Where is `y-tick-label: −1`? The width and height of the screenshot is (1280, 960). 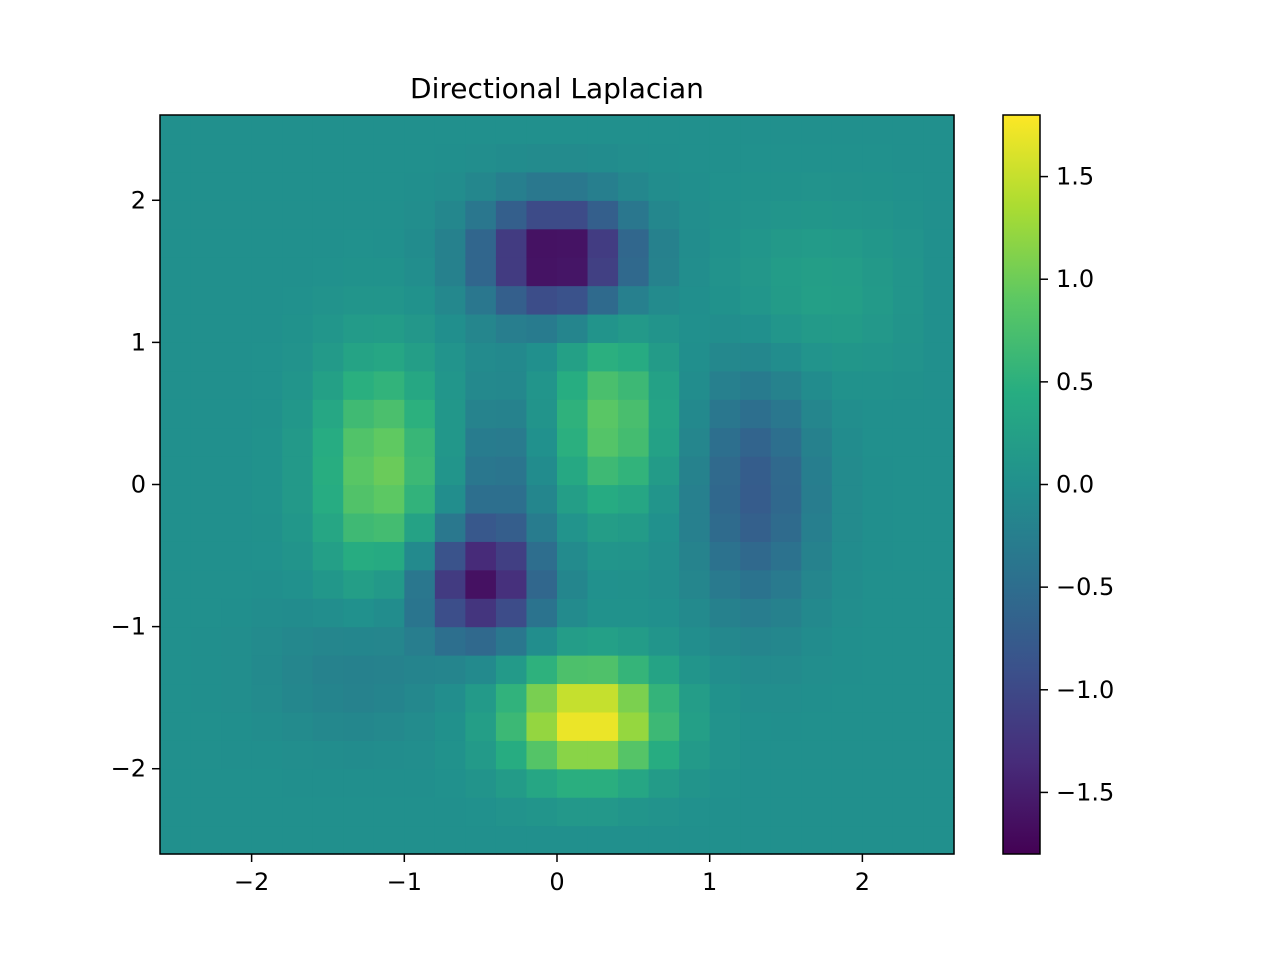 y-tick-label: −1 is located at coordinates (128, 627).